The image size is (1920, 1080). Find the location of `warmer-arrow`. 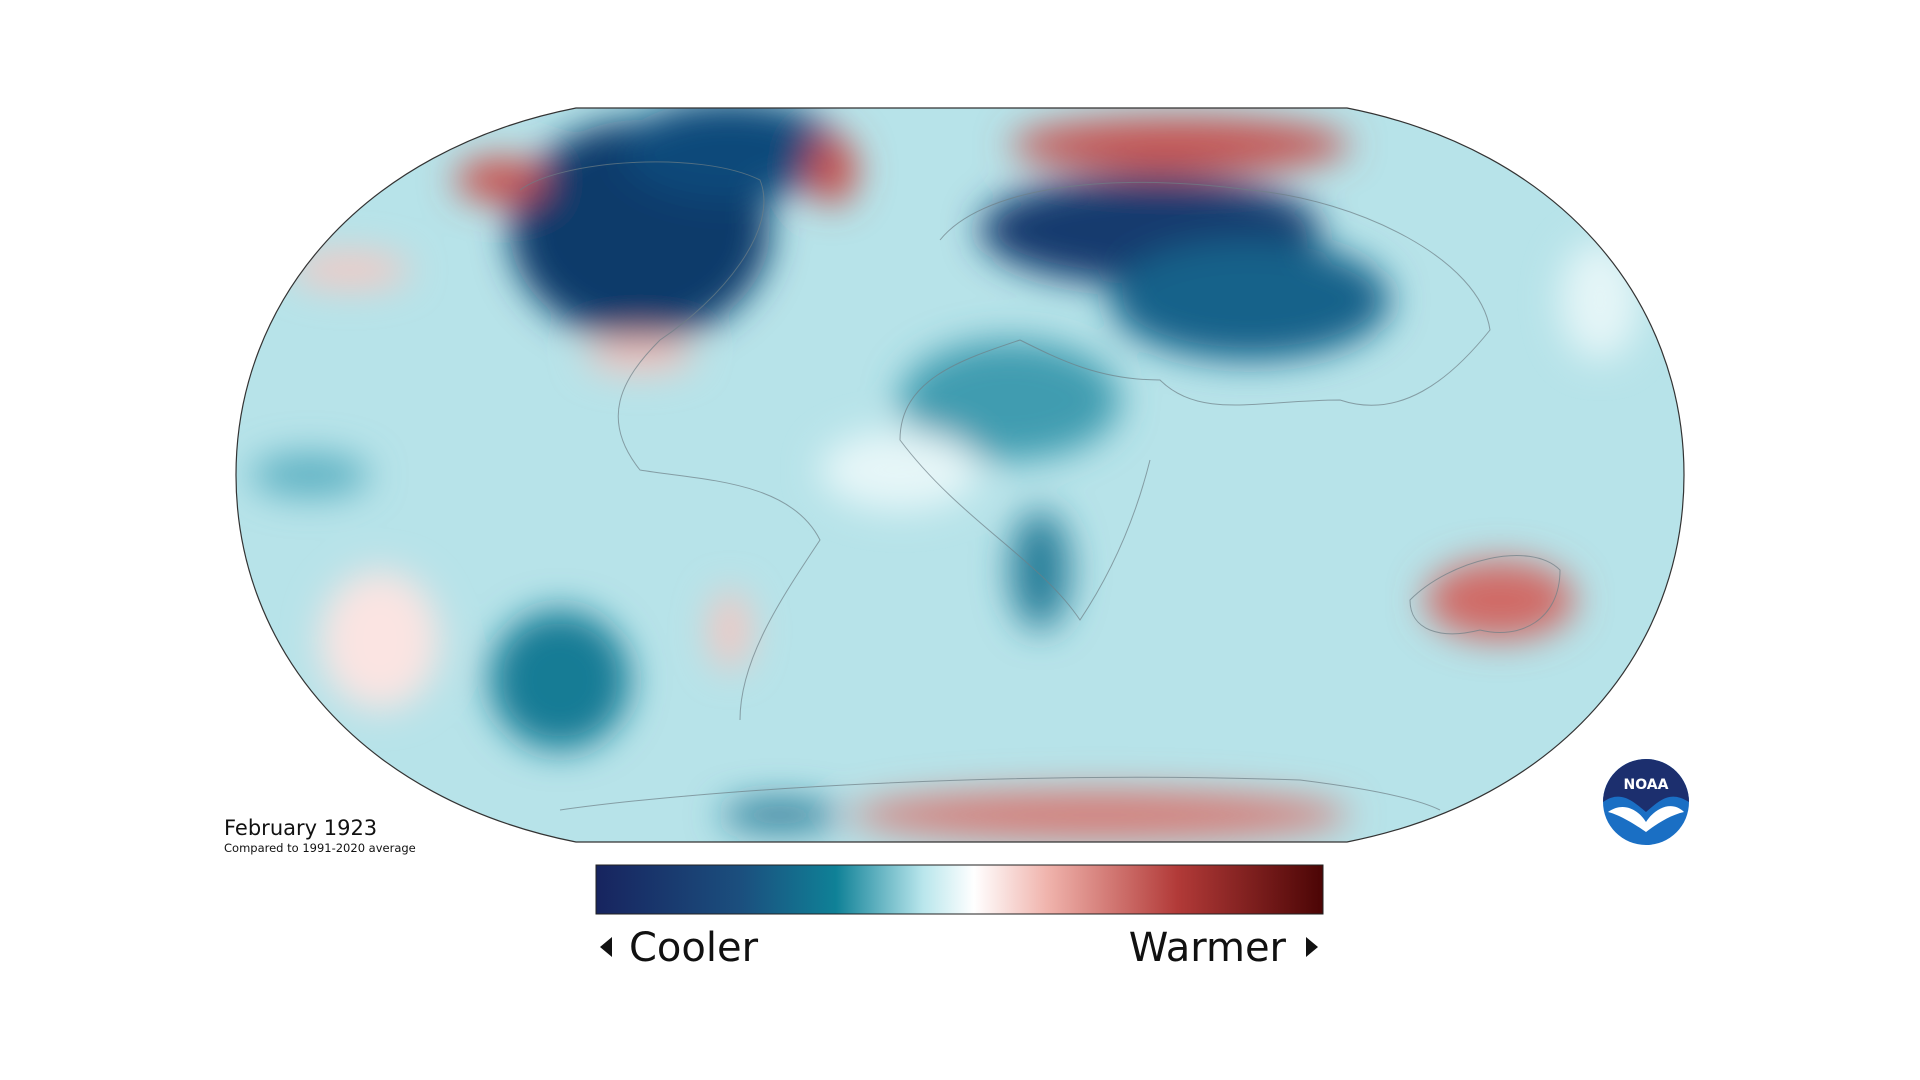

warmer-arrow is located at coordinates (1312, 947).